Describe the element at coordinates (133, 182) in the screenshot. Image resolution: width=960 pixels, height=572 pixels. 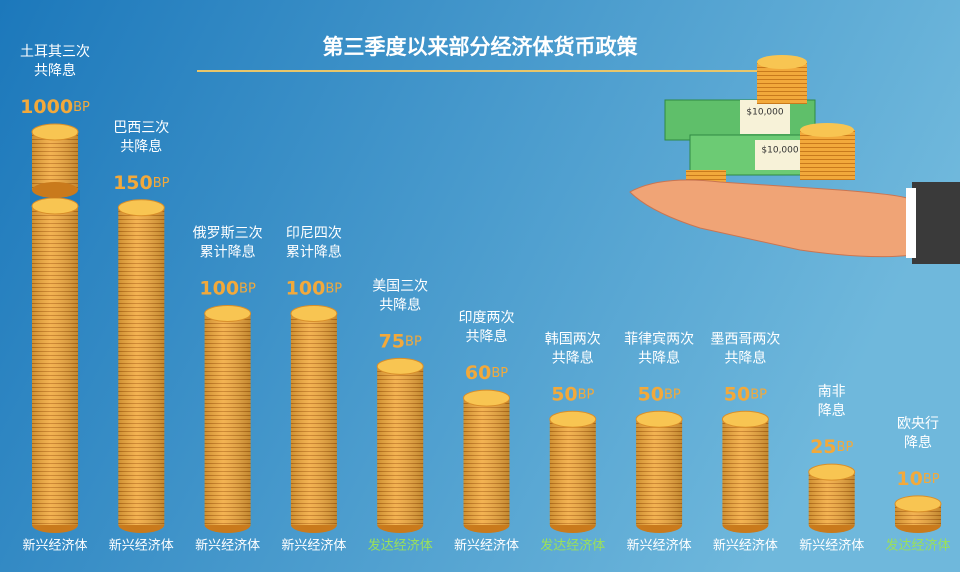
I see `value-number: 150` at that location.